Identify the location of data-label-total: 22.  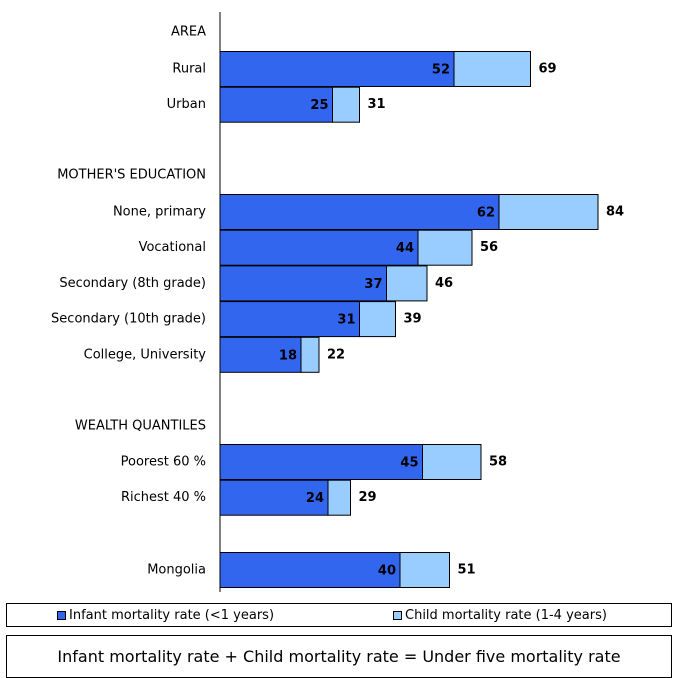
(336, 354).